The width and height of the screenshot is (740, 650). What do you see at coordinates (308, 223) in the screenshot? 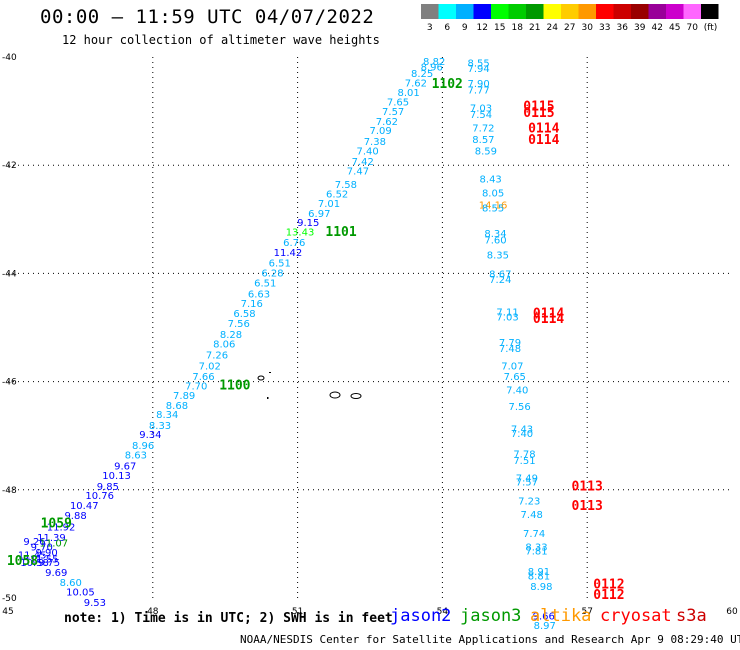
I see `swh-value-label: 9.15` at bounding box center [308, 223].